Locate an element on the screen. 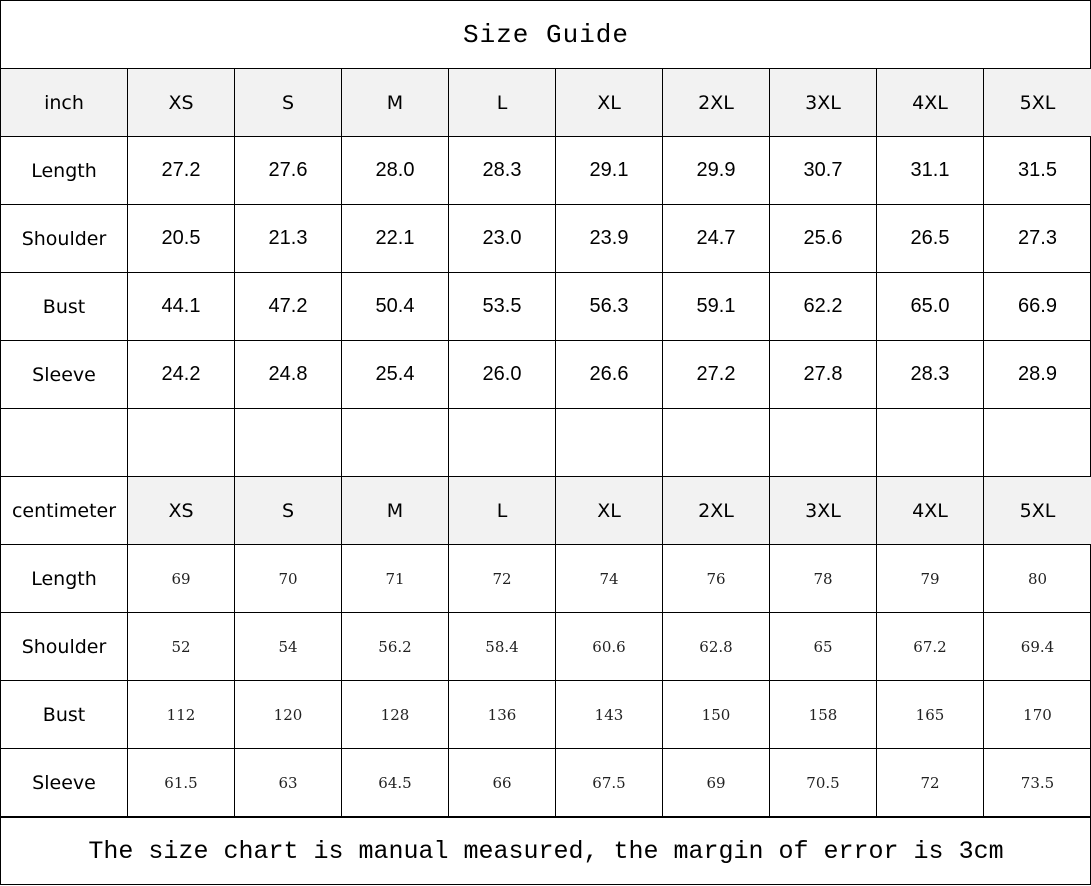 The image size is (1091, 886). inch-sleeve-3xl: 27.8 is located at coordinates (823, 375).